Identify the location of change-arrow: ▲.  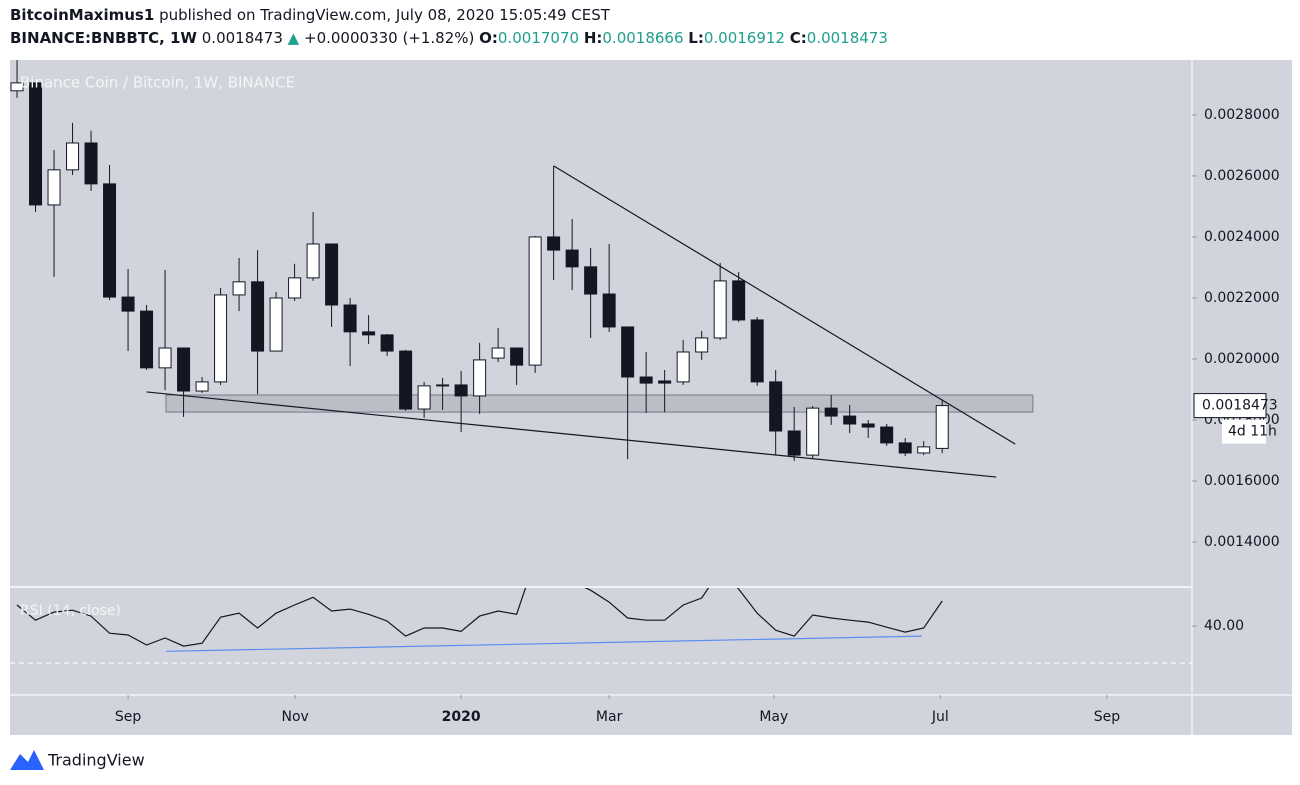
(293, 38).